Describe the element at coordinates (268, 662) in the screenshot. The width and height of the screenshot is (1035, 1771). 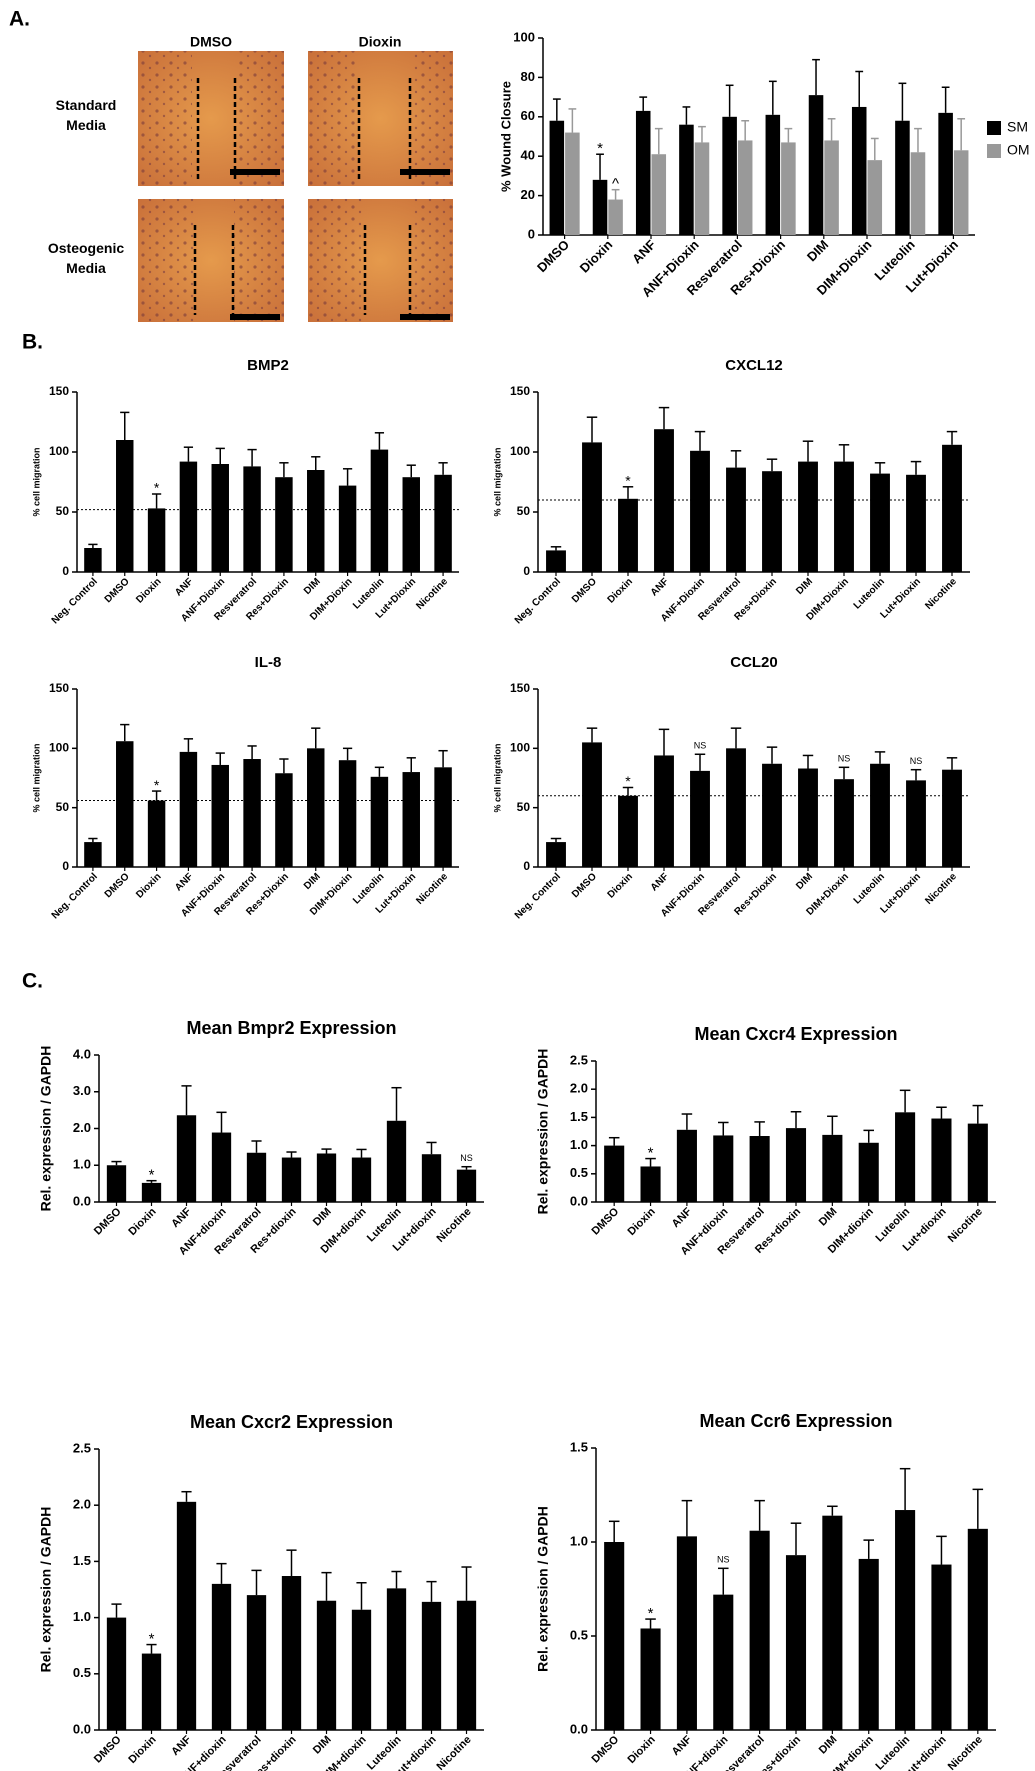
I see `chart-title: IL-8` at that location.